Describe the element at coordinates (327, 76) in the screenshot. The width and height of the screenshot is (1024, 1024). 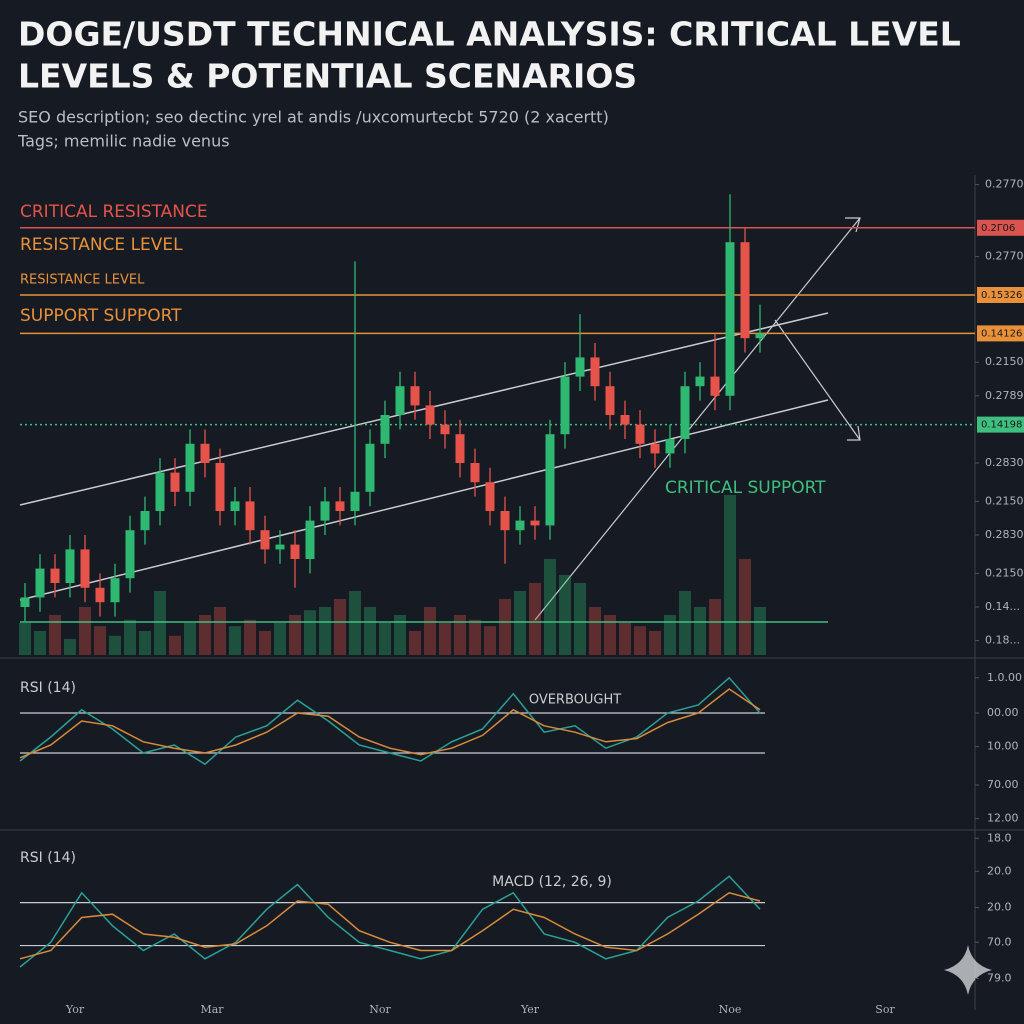
I see `title-line: LEVELS & POTENTIAL SCENARIOS` at that location.